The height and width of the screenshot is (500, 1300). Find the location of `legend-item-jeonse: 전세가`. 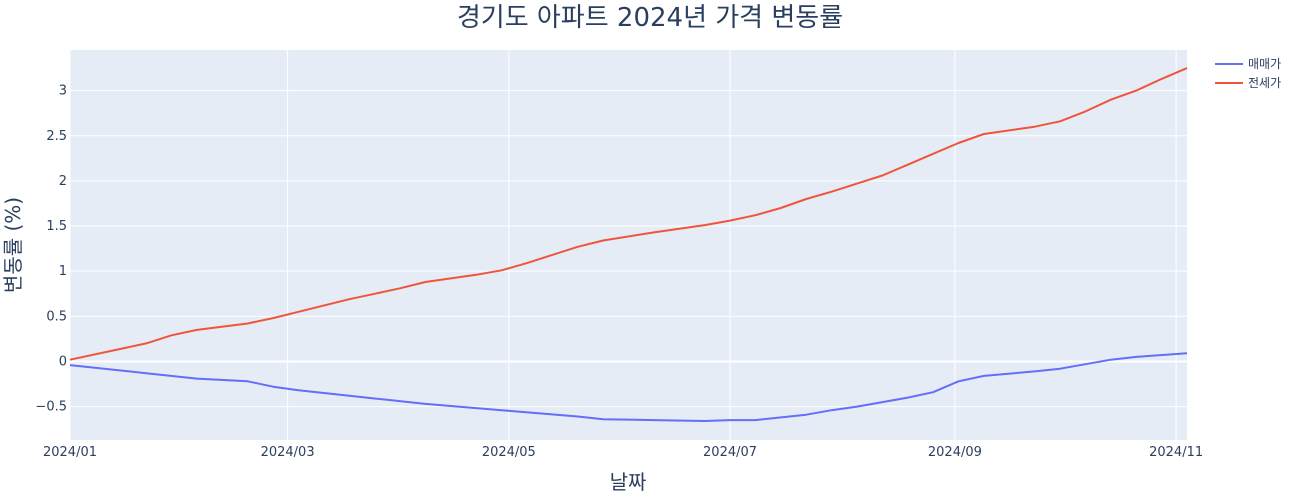

legend-item-jeonse: 전세가 is located at coordinates (1248, 83).